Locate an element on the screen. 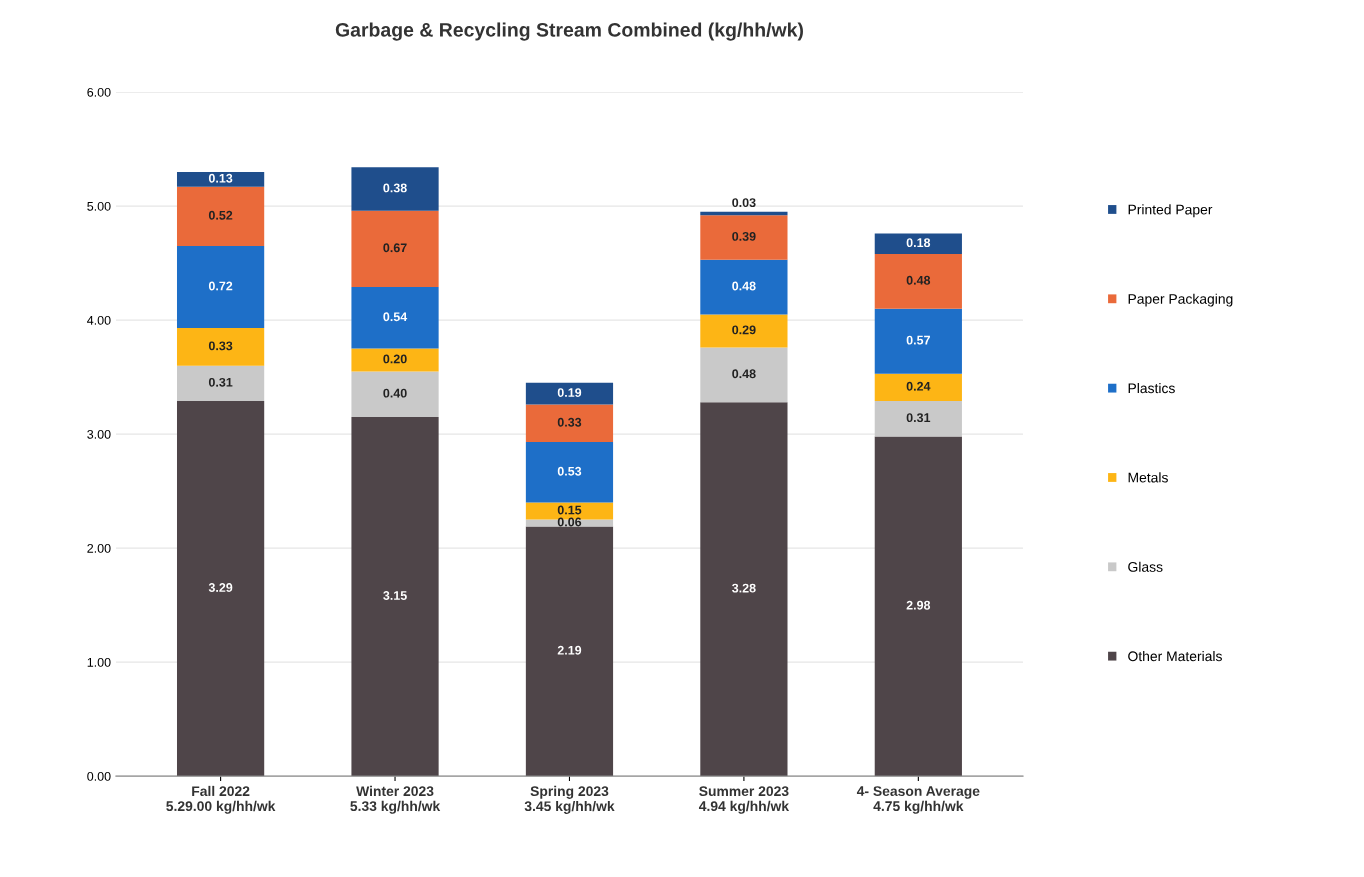  data-label: 0.53 is located at coordinates (569, 471).